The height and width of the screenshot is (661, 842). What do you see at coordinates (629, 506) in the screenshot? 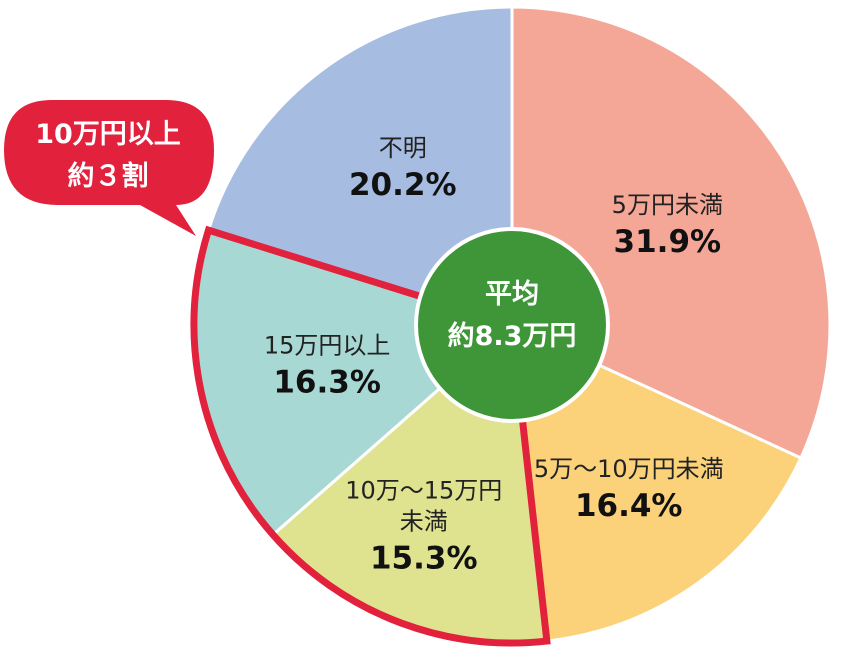
I see `slice-2-value-label: 16.4%` at bounding box center [629, 506].